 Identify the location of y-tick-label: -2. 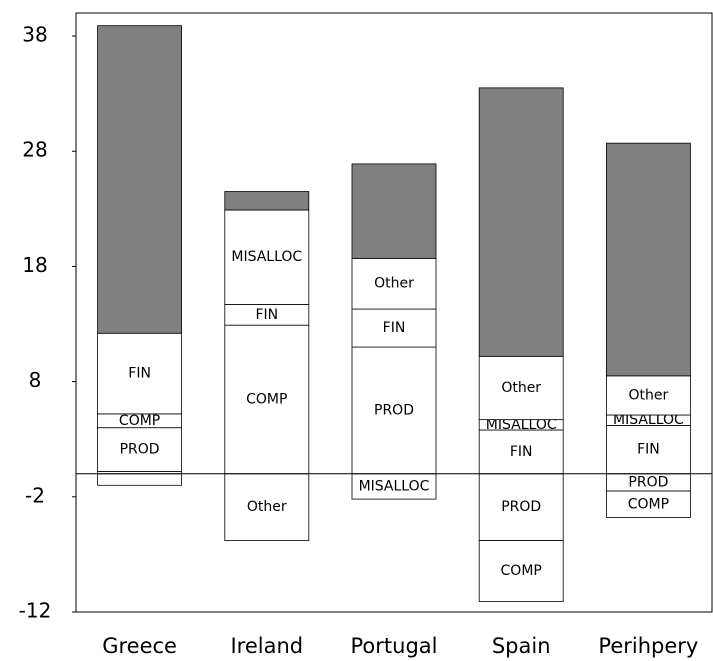
(35, 495).